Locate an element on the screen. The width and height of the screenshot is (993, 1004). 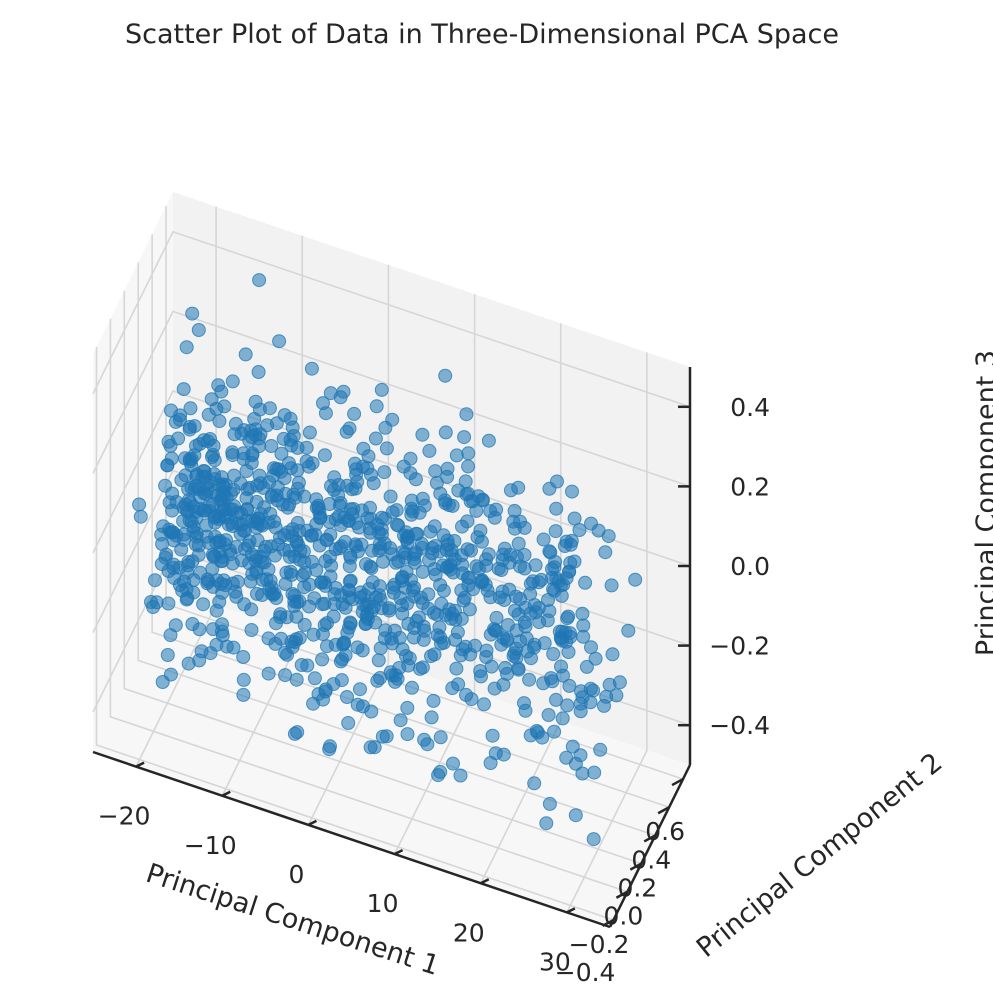
y-tick-label: −0.4 is located at coordinates (585, 972).